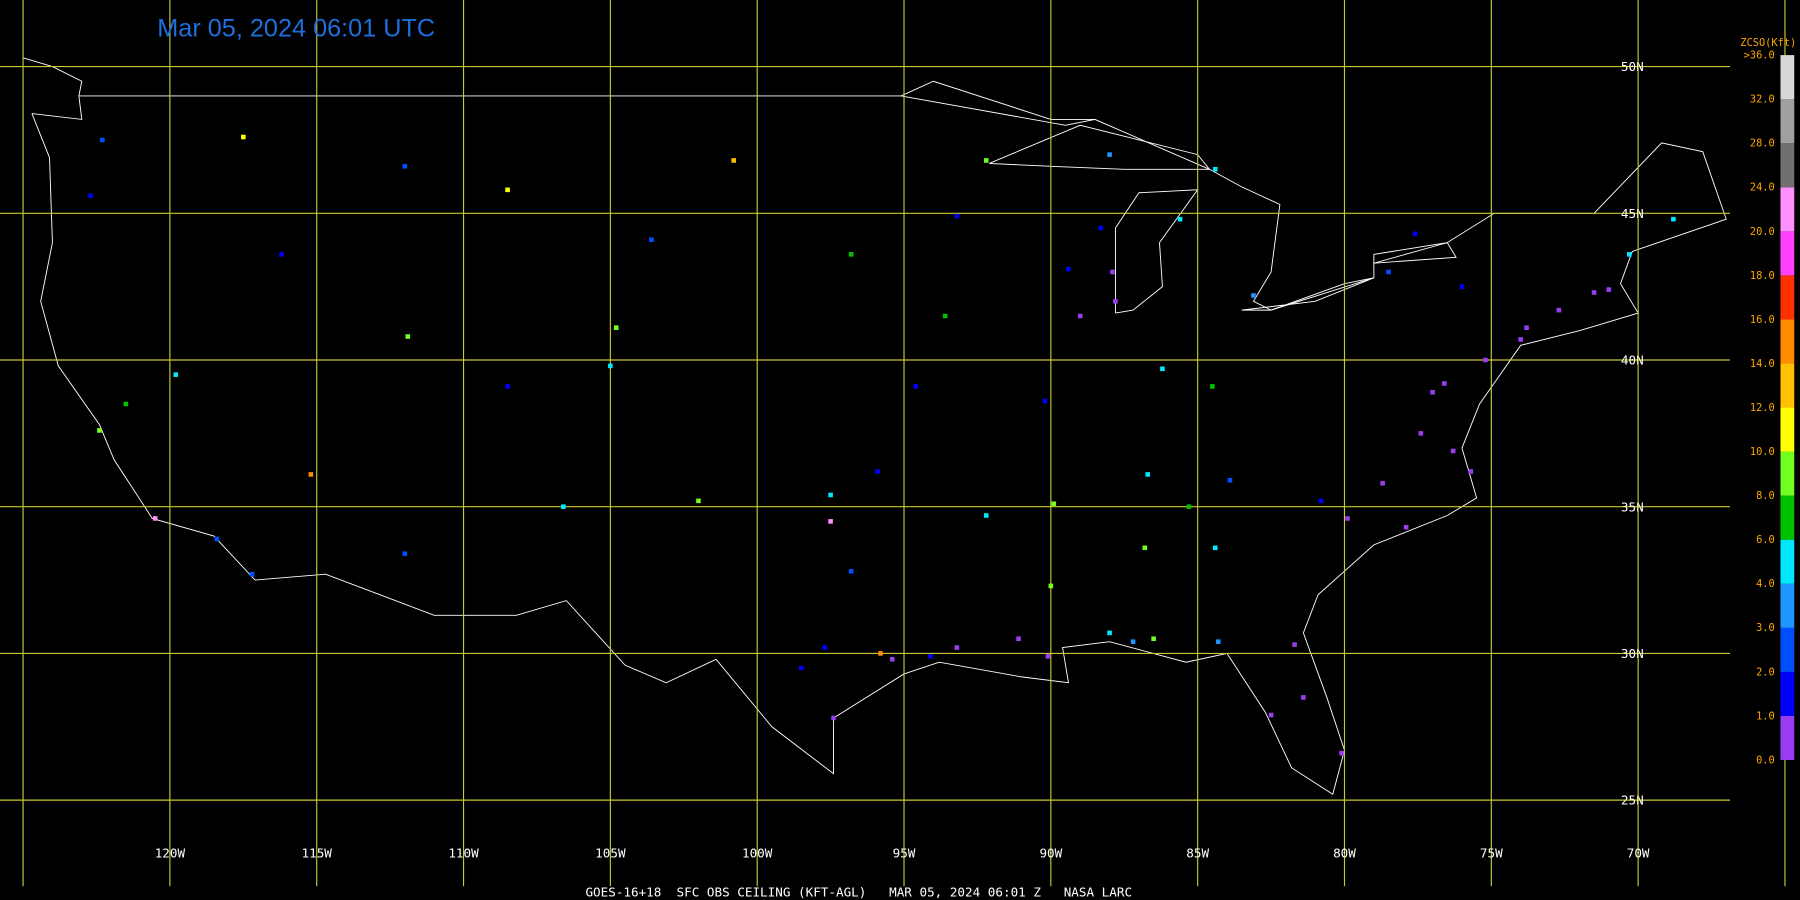 This screenshot has width=1800, height=900. Describe the element at coordinates (904, 853) in the screenshot. I see `longitude-label: 95W` at that location.